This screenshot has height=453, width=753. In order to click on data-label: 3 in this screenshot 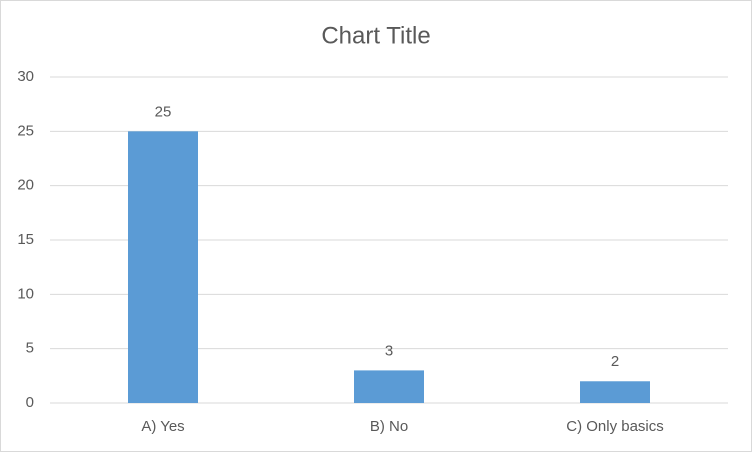, I will do `click(389, 350)`.